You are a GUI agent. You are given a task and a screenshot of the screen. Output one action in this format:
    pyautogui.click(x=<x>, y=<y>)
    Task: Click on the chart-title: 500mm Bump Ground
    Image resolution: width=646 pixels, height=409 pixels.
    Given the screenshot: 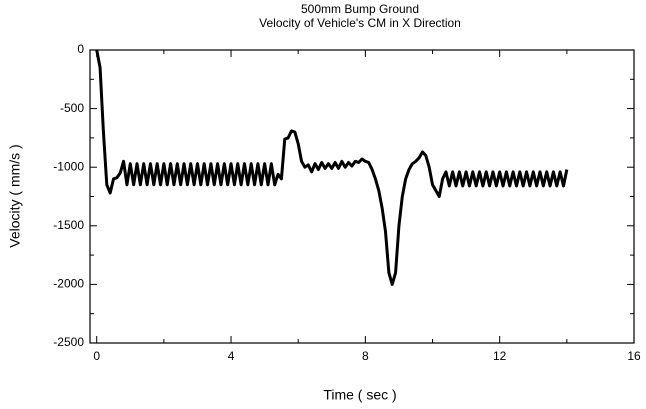 What is the action you would take?
    pyautogui.click(x=360, y=9)
    